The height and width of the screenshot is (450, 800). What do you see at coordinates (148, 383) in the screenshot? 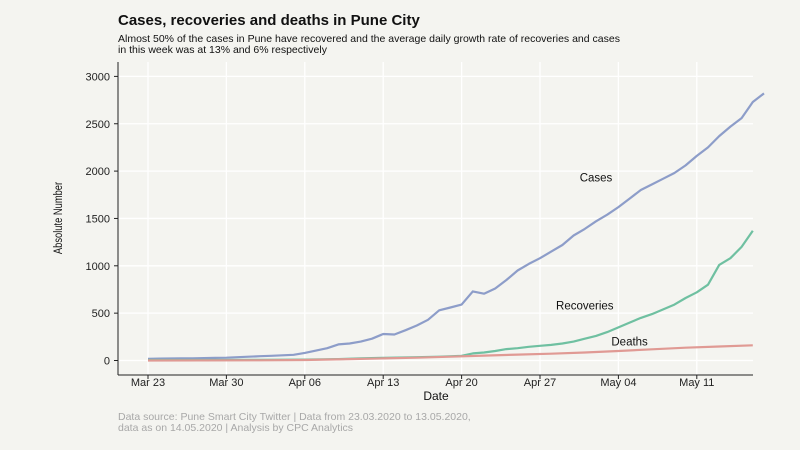
I see `x-tick-label: Mar 23` at bounding box center [148, 383].